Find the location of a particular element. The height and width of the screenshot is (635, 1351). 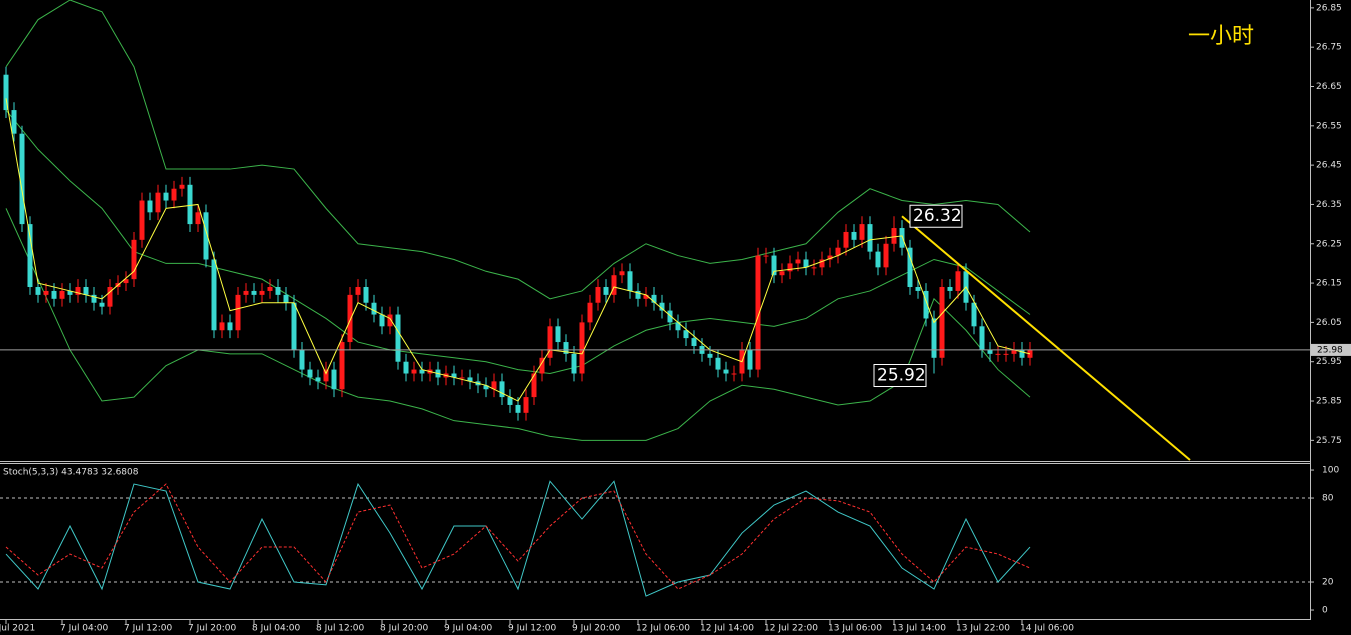

y-tick-label: 100 is located at coordinates (1330, 471).